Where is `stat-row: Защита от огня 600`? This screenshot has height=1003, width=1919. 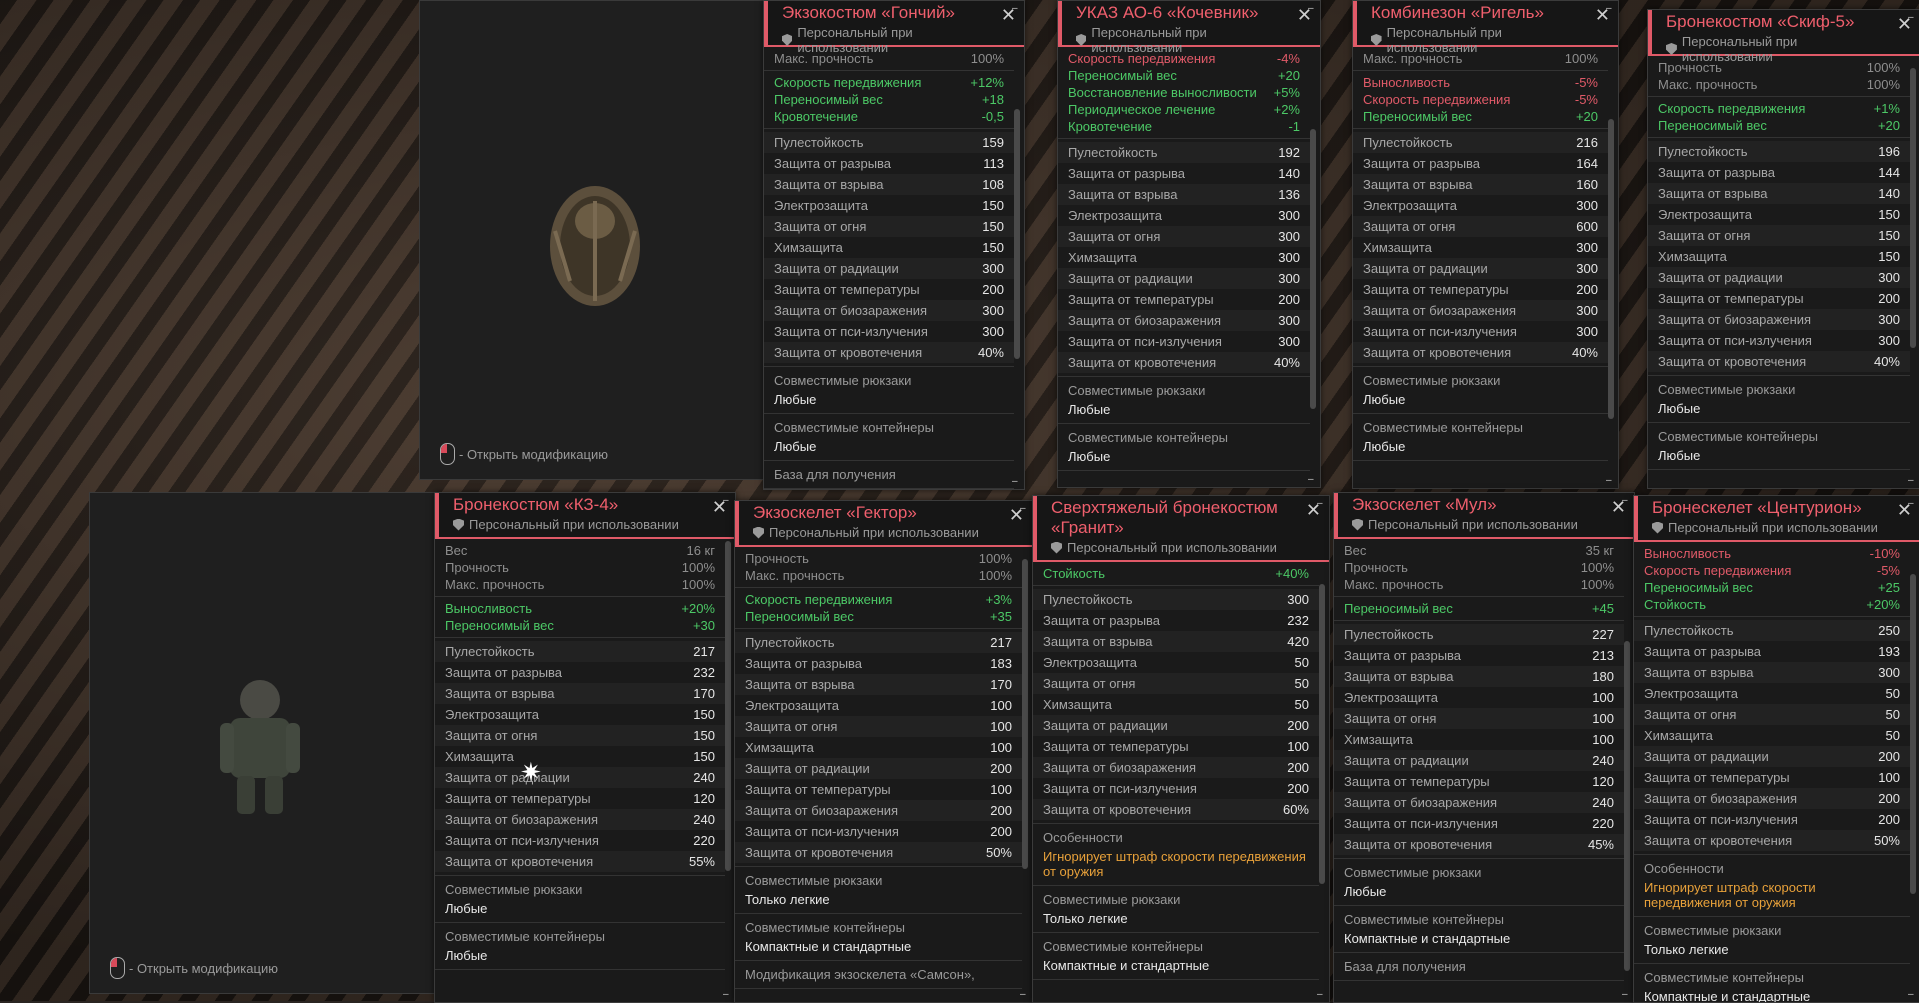
stat-row: Защита от огня 600 is located at coordinates (1480, 226).